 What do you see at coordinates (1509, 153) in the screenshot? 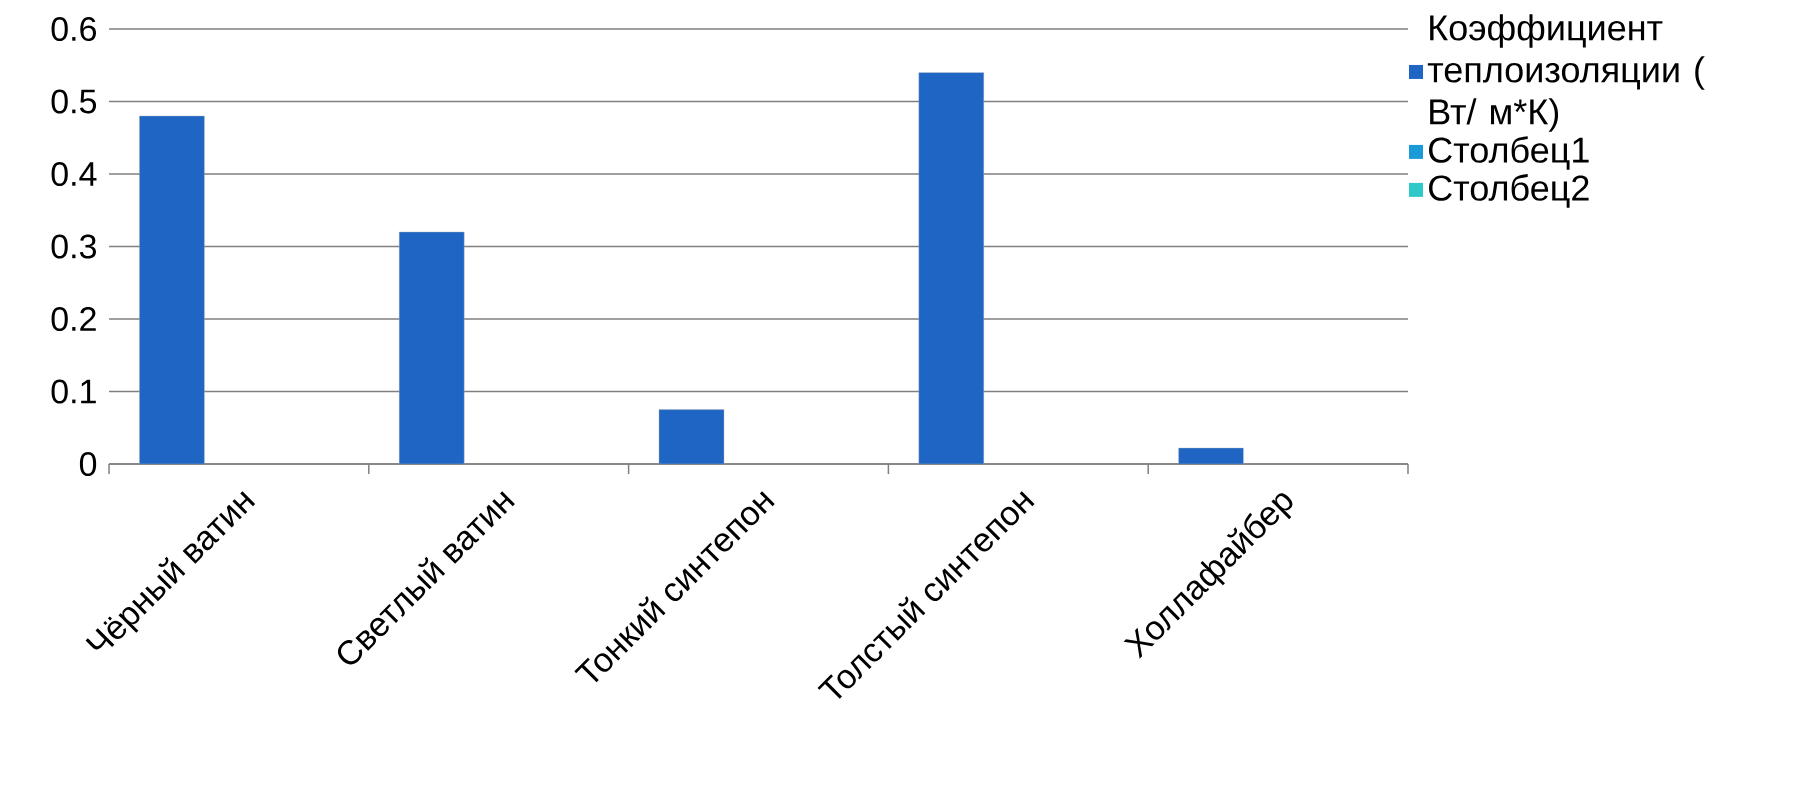
I see `legend-label: Столбец1` at bounding box center [1509, 153].